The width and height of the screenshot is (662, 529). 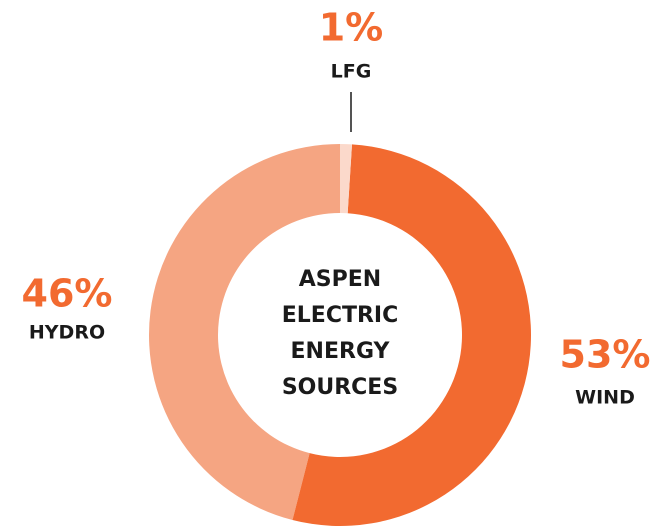 I want to click on value-label: 46%, so click(x=67, y=294).